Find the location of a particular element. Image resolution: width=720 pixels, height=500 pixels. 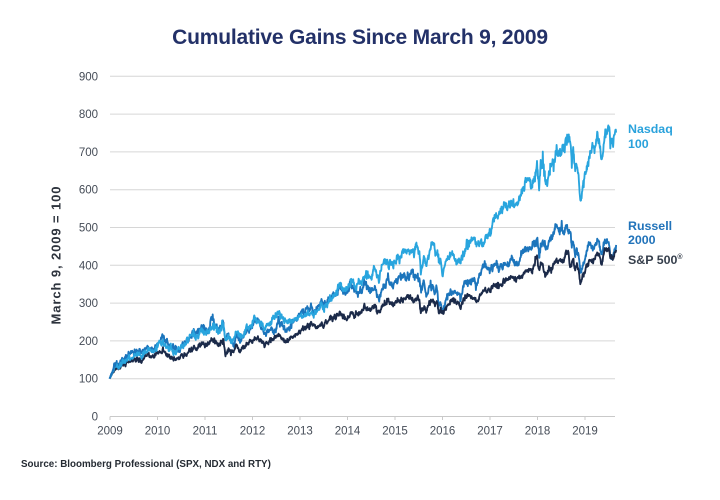

svg-text: 400 is located at coordinates (88, 266).